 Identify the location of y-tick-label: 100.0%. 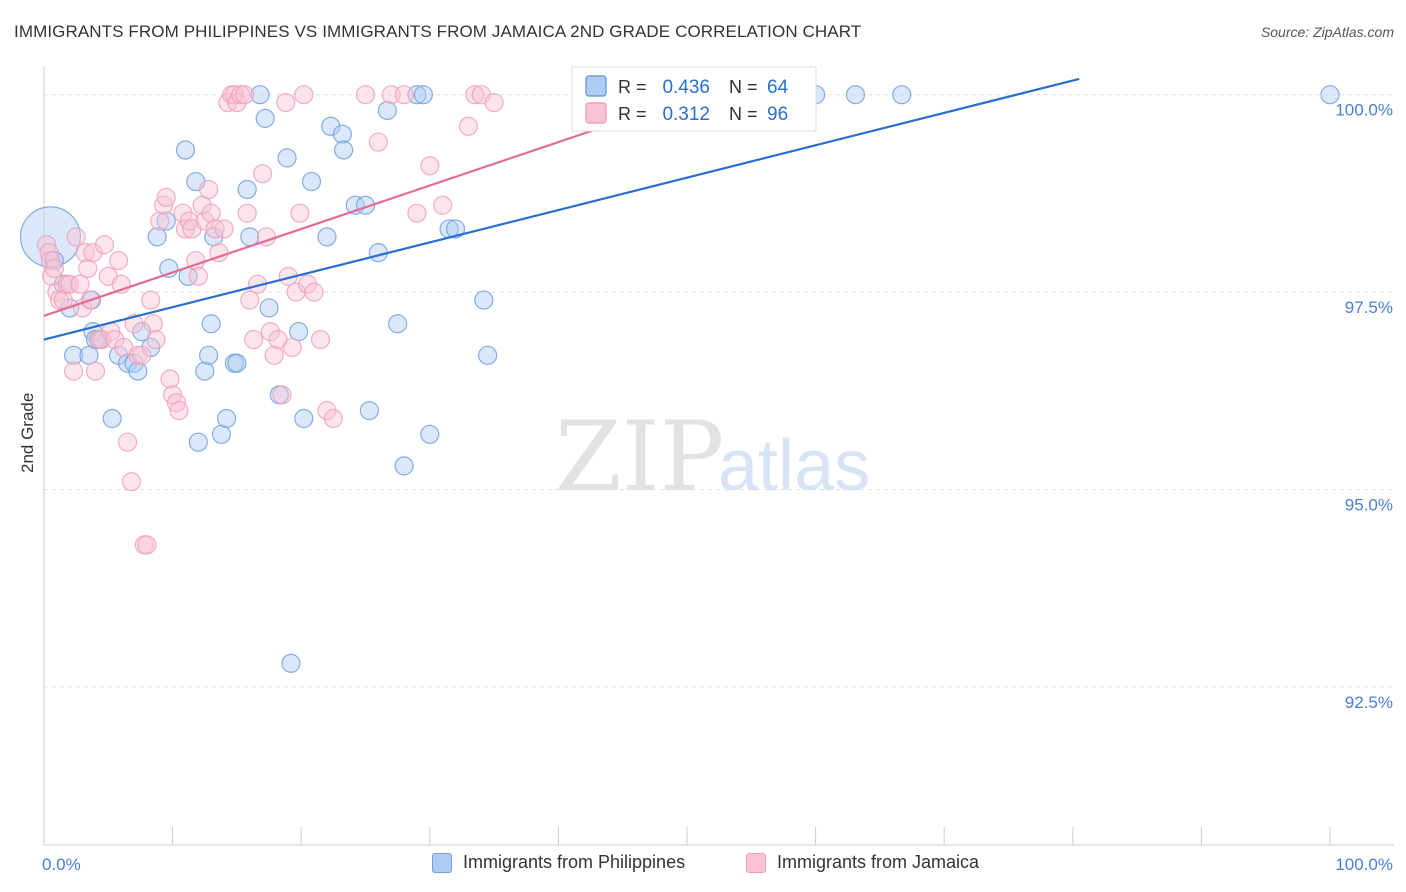
(1364, 110).